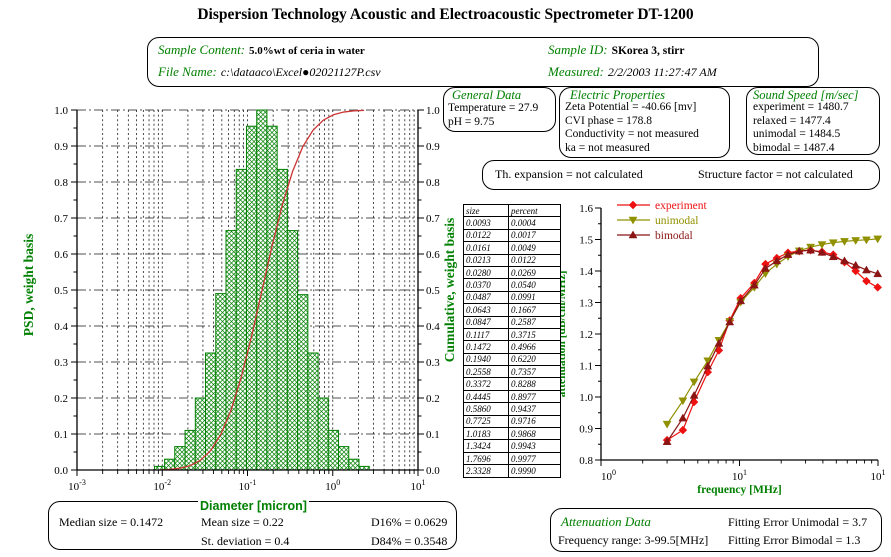 The width and height of the screenshot is (891, 557). Describe the element at coordinates (534, 471) in the screenshot. I see `table-cell: 0.9990` at that location.